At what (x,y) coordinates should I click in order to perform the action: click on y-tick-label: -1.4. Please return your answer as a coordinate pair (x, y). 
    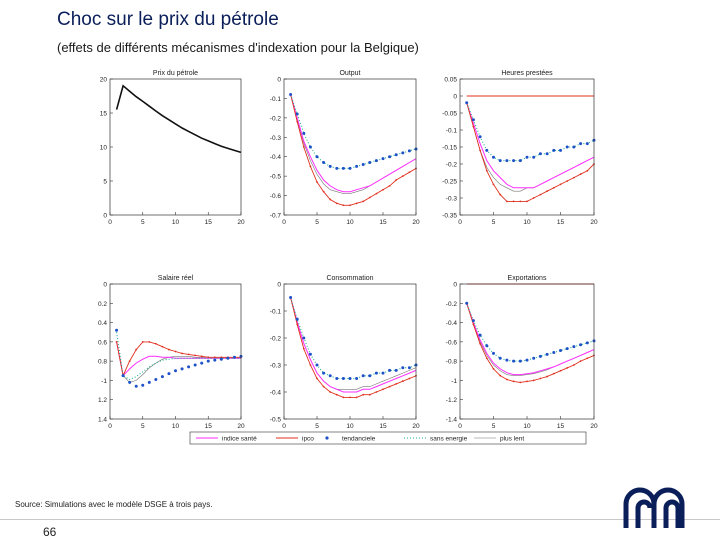
    Looking at the image, I should click on (102, 420).